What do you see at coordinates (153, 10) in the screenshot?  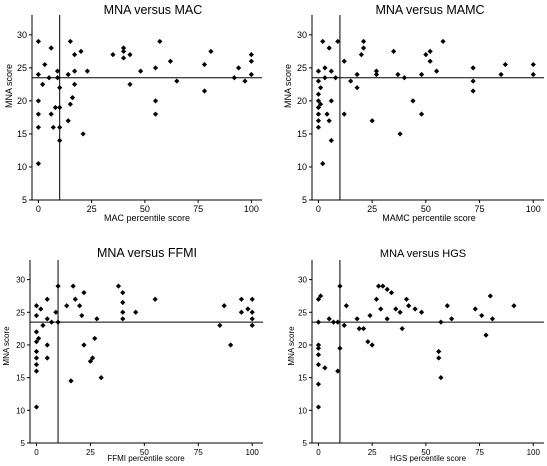 I see `chart-title: MNA versus MAC` at bounding box center [153, 10].